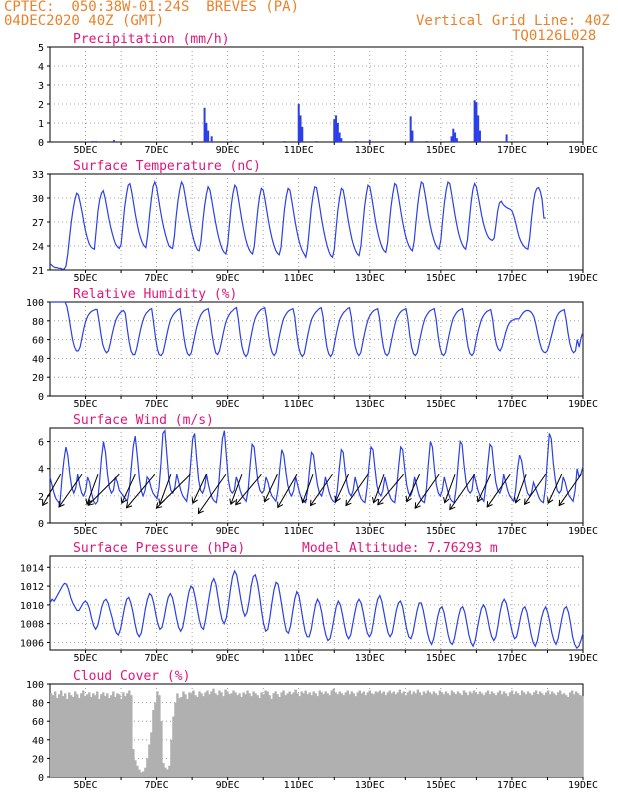  I want to click on x-tick-label: 7DEC, so click(157, 150).